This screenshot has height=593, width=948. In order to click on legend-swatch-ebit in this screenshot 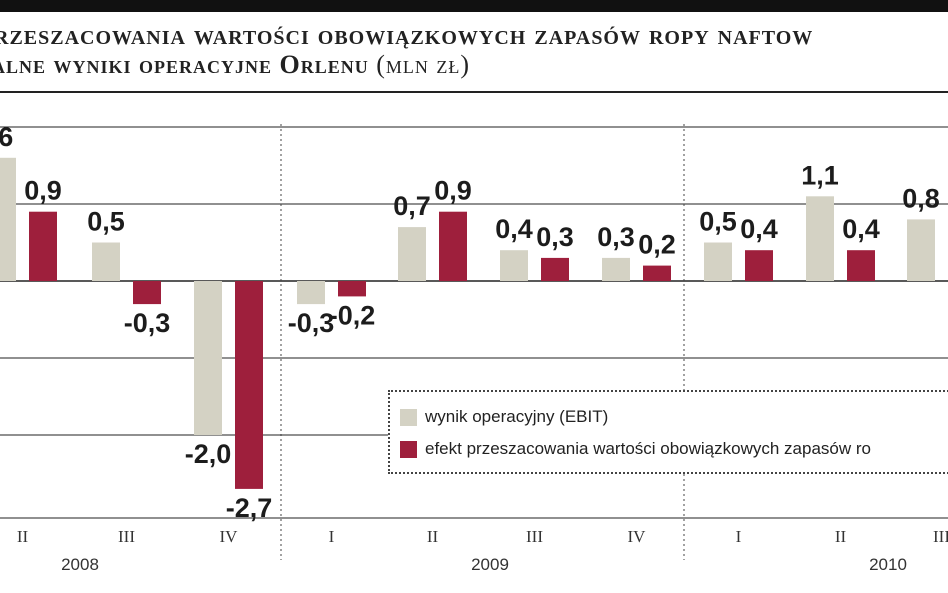, I will do `click(408, 417)`.